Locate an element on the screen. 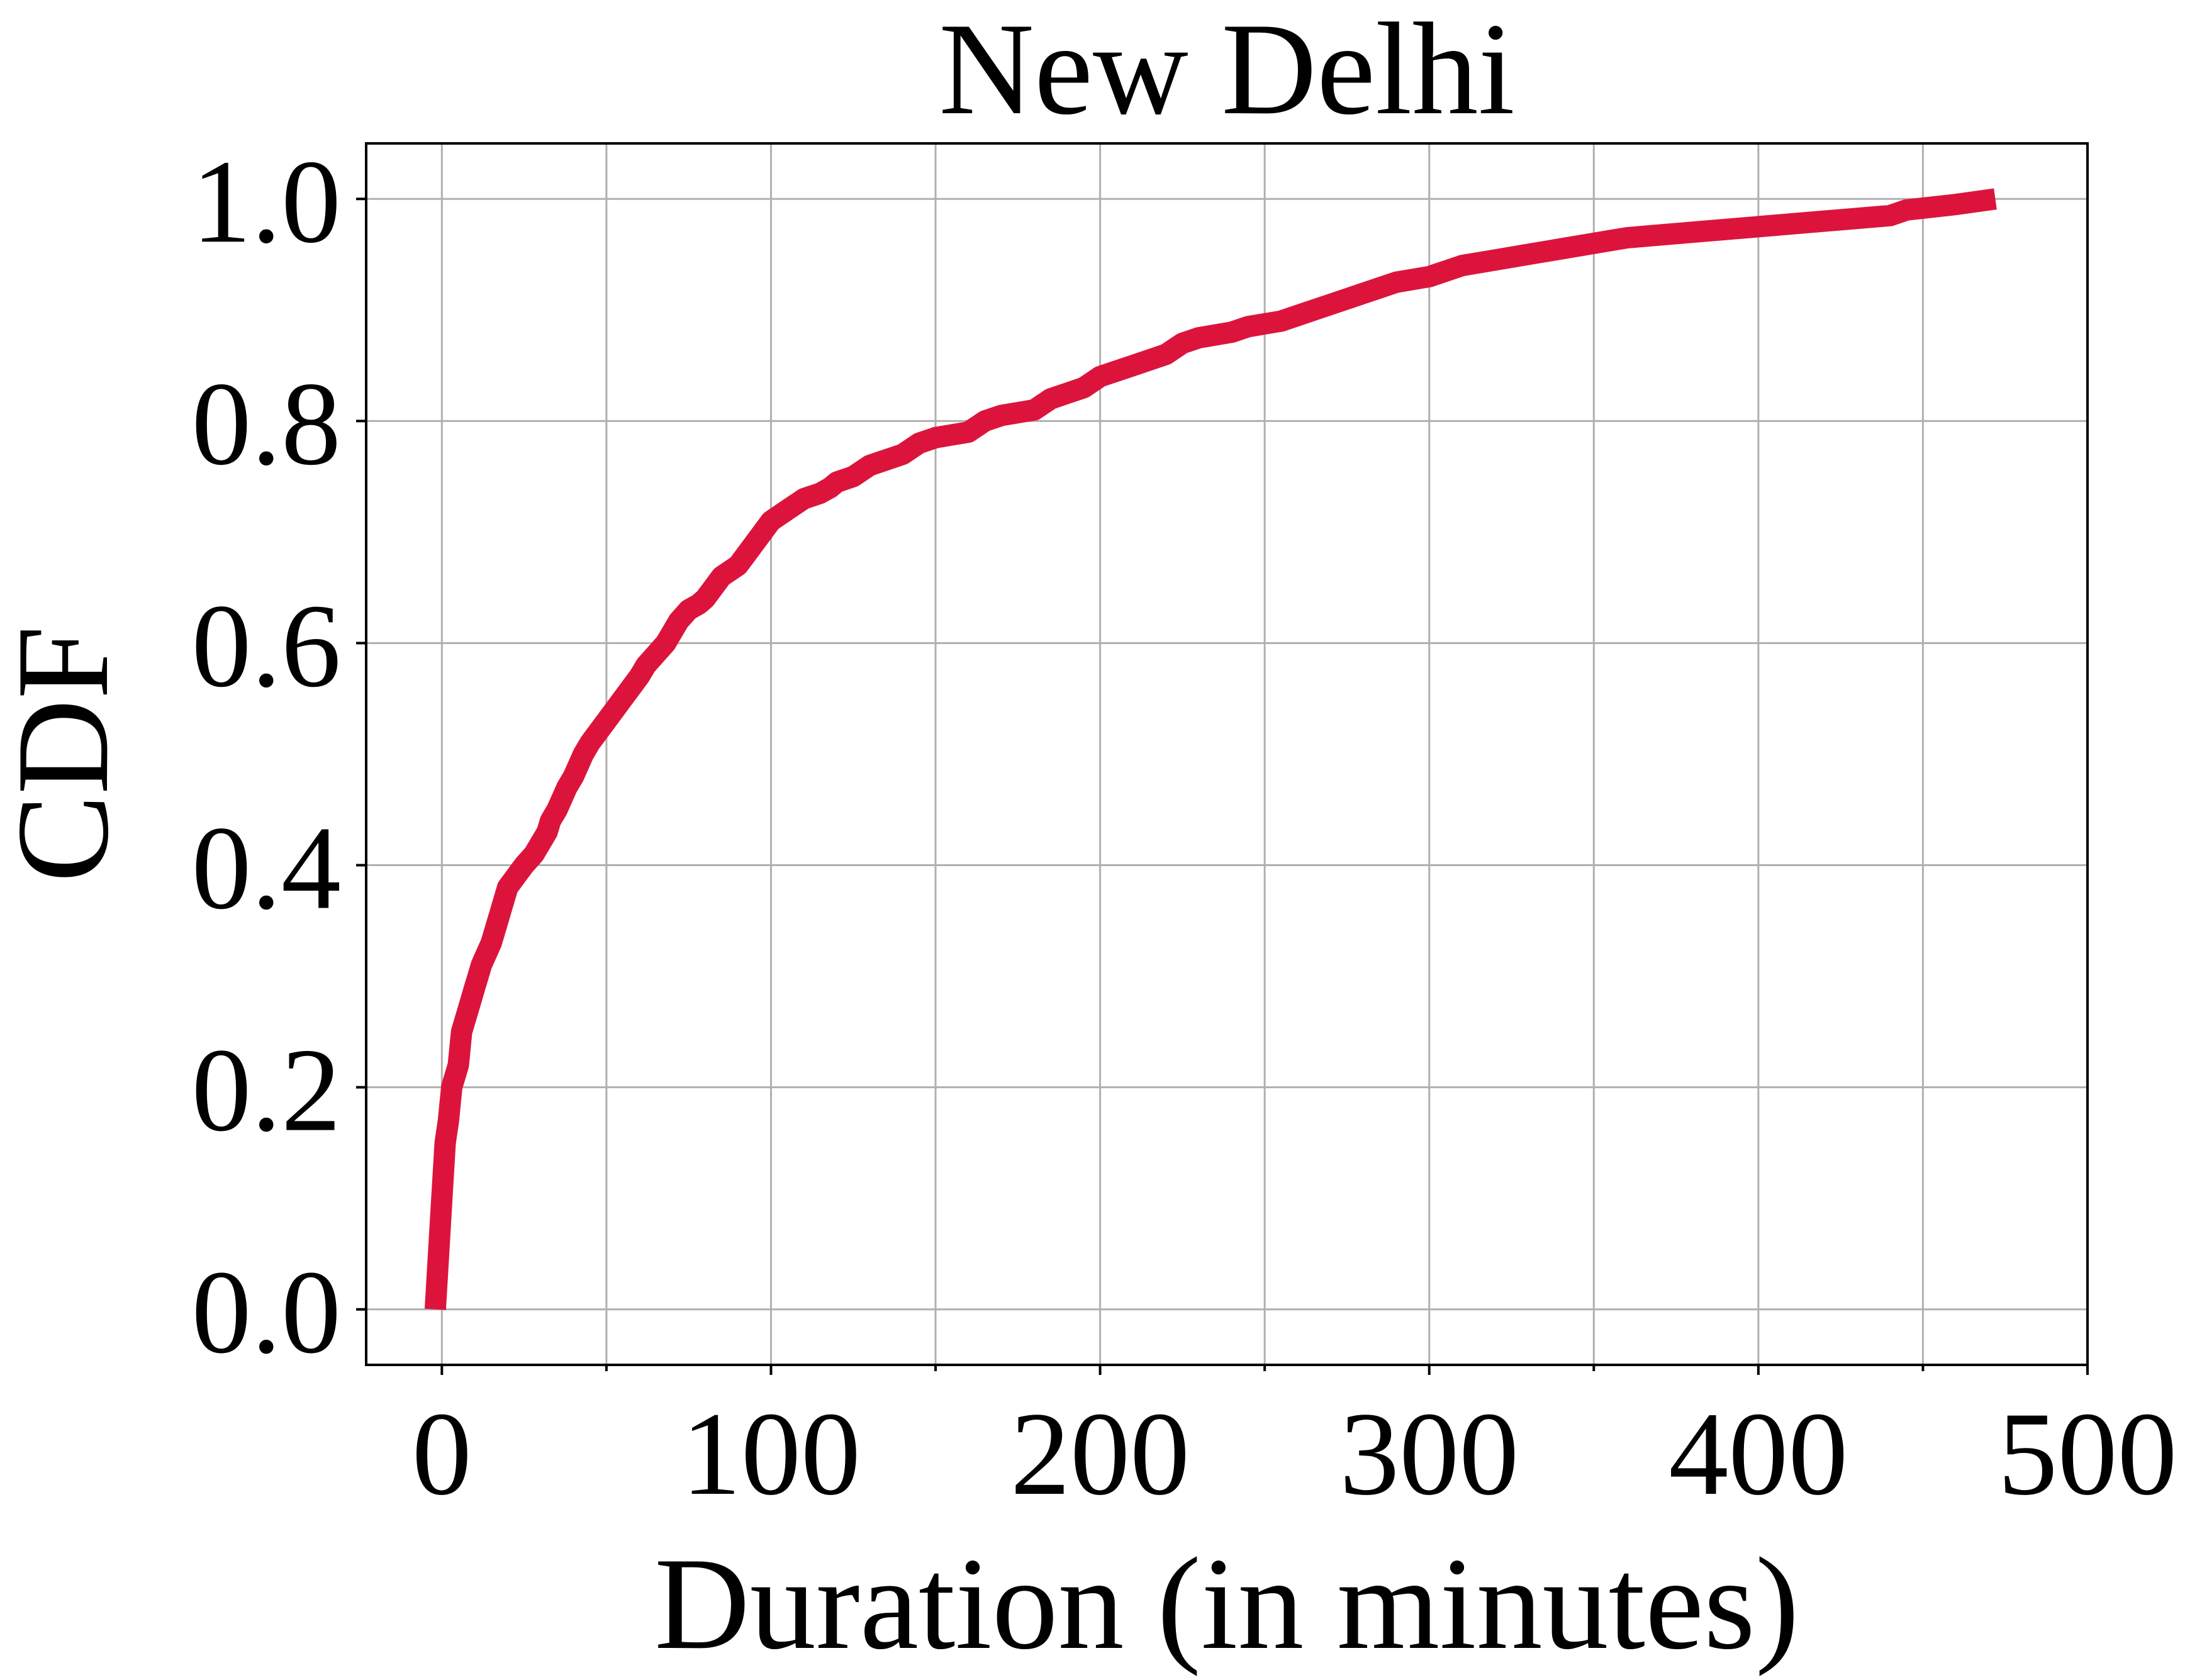 This screenshot has width=2202, height=1680. x-tick-label: 300 is located at coordinates (1429, 1454).